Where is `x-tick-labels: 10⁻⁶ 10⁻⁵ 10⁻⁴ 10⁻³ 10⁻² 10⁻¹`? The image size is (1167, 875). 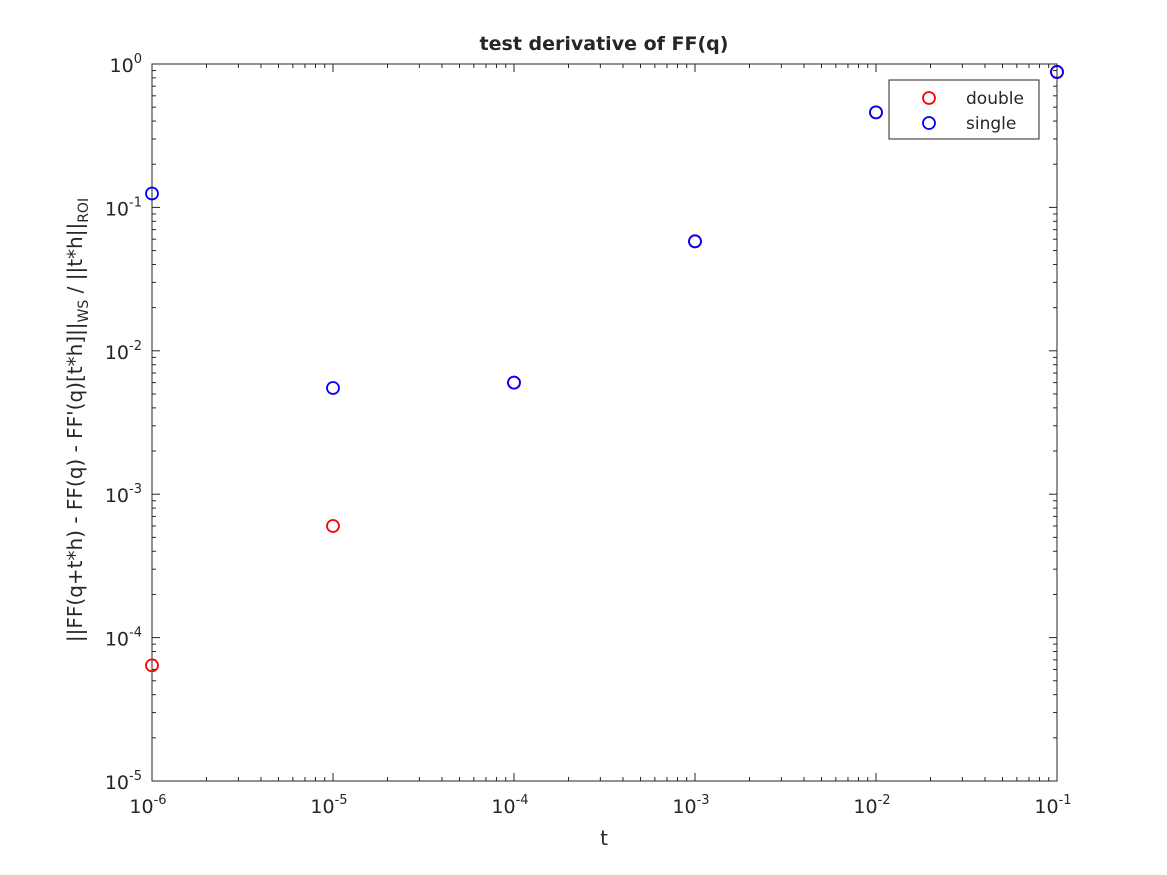 x-tick-labels: 10⁻⁶ 10⁻⁵ 10⁻⁴ 10⁻³ 10⁻² 10⁻¹ is located at coordinates (600, 805).